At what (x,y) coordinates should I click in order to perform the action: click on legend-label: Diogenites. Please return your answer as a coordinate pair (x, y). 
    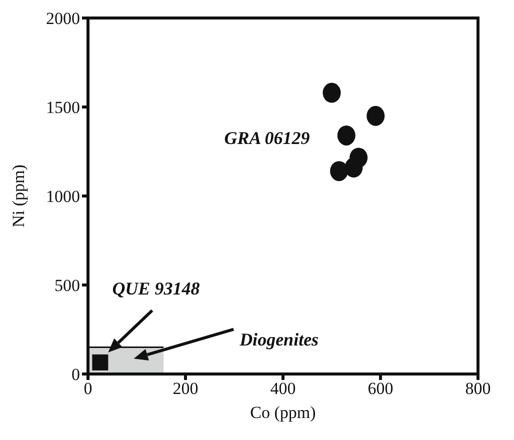
    Looking at the image, I should click on (278, 339).